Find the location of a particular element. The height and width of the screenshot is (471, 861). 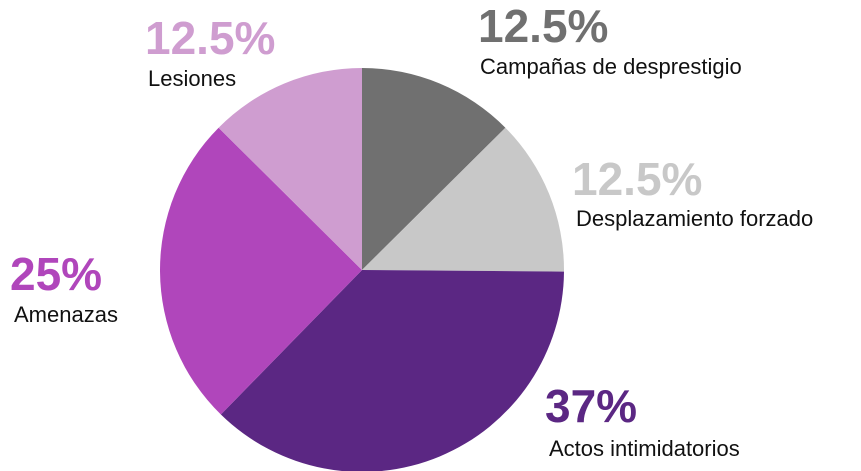

slice-label: Campañas de desprestigio is located at coordinates (611, 66).